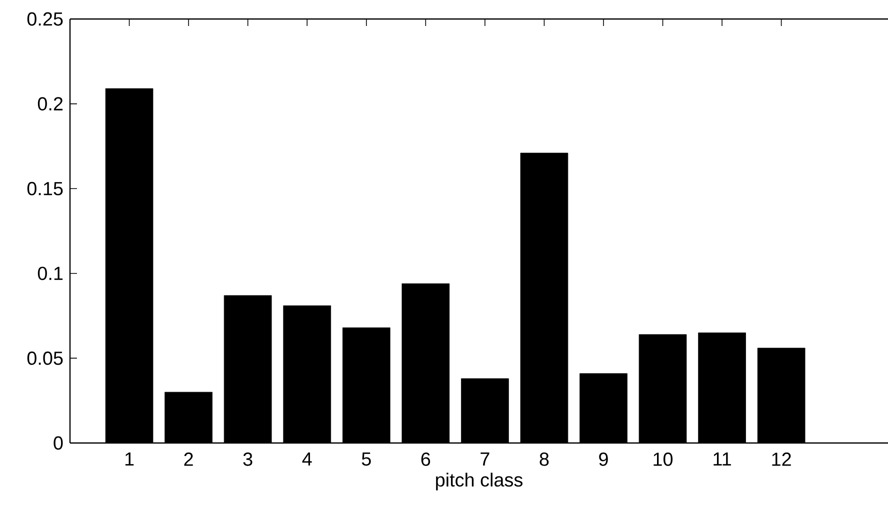 This screenshot has width=888, height=511. Describe the element at coordinates (307, 459) in the screenshot. I see `x-tick-label: 4` at that location.